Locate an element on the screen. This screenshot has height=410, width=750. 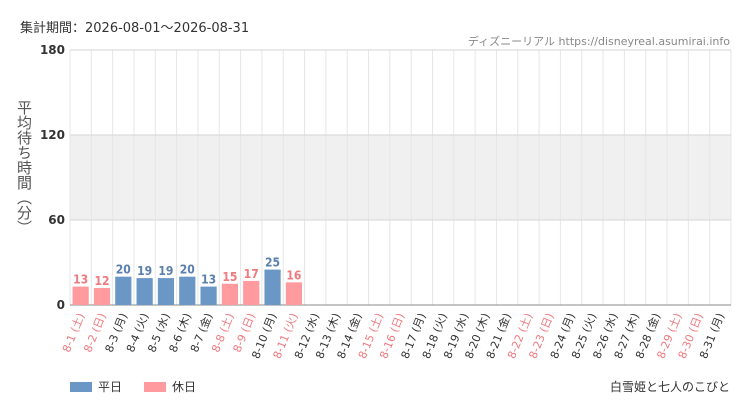
y-tick-label: 60 is located at coordinates (56, 220).